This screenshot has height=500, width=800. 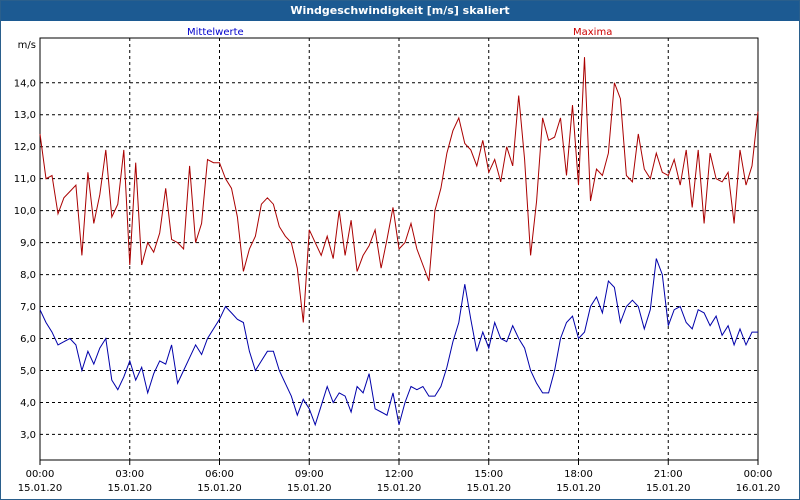 What do you see at coordinates (25, 179) in the screenshot?
I see `y-tick-label: 11,0` at bounding box center [25, 179].